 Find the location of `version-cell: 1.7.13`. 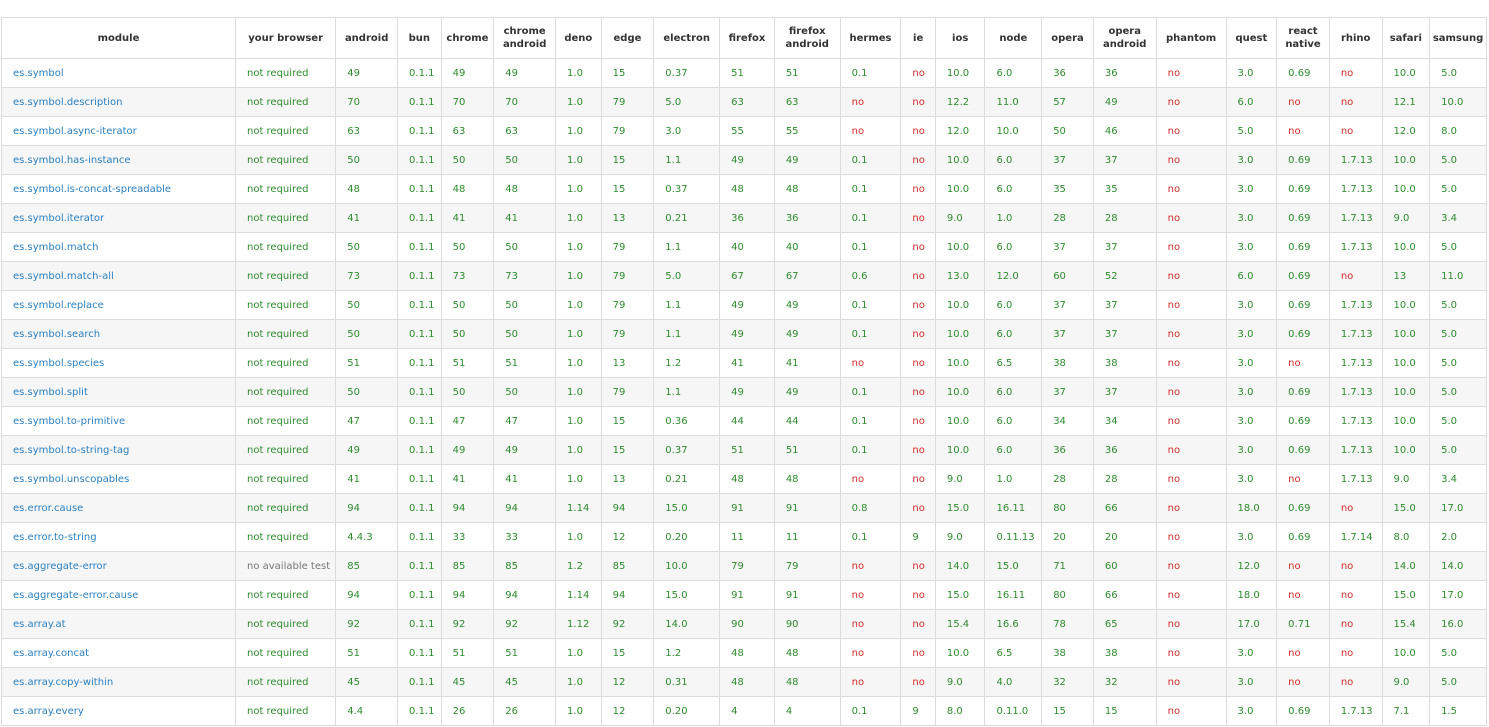

version-cell: 1.7.13 is located at coordinates (1355, 189).